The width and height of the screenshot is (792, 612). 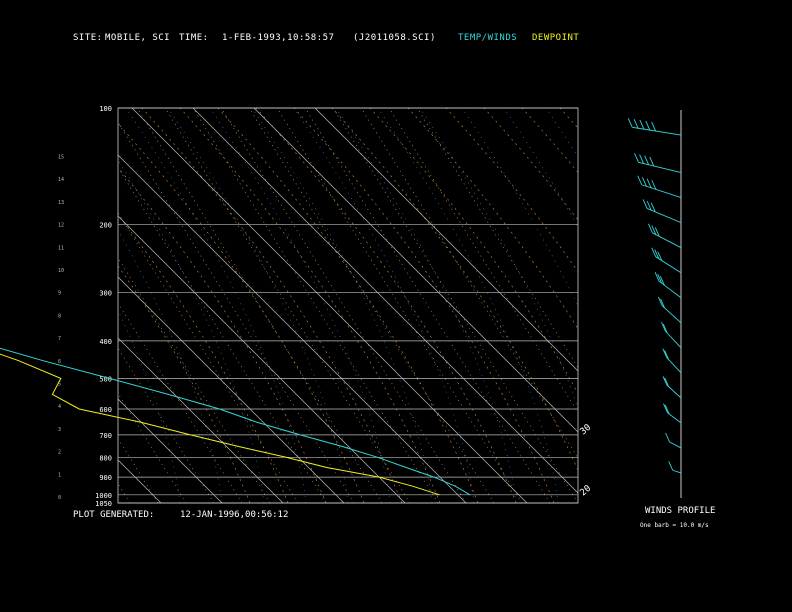 I want to click on height-tick-label: 8, so click(x=59, y=316).